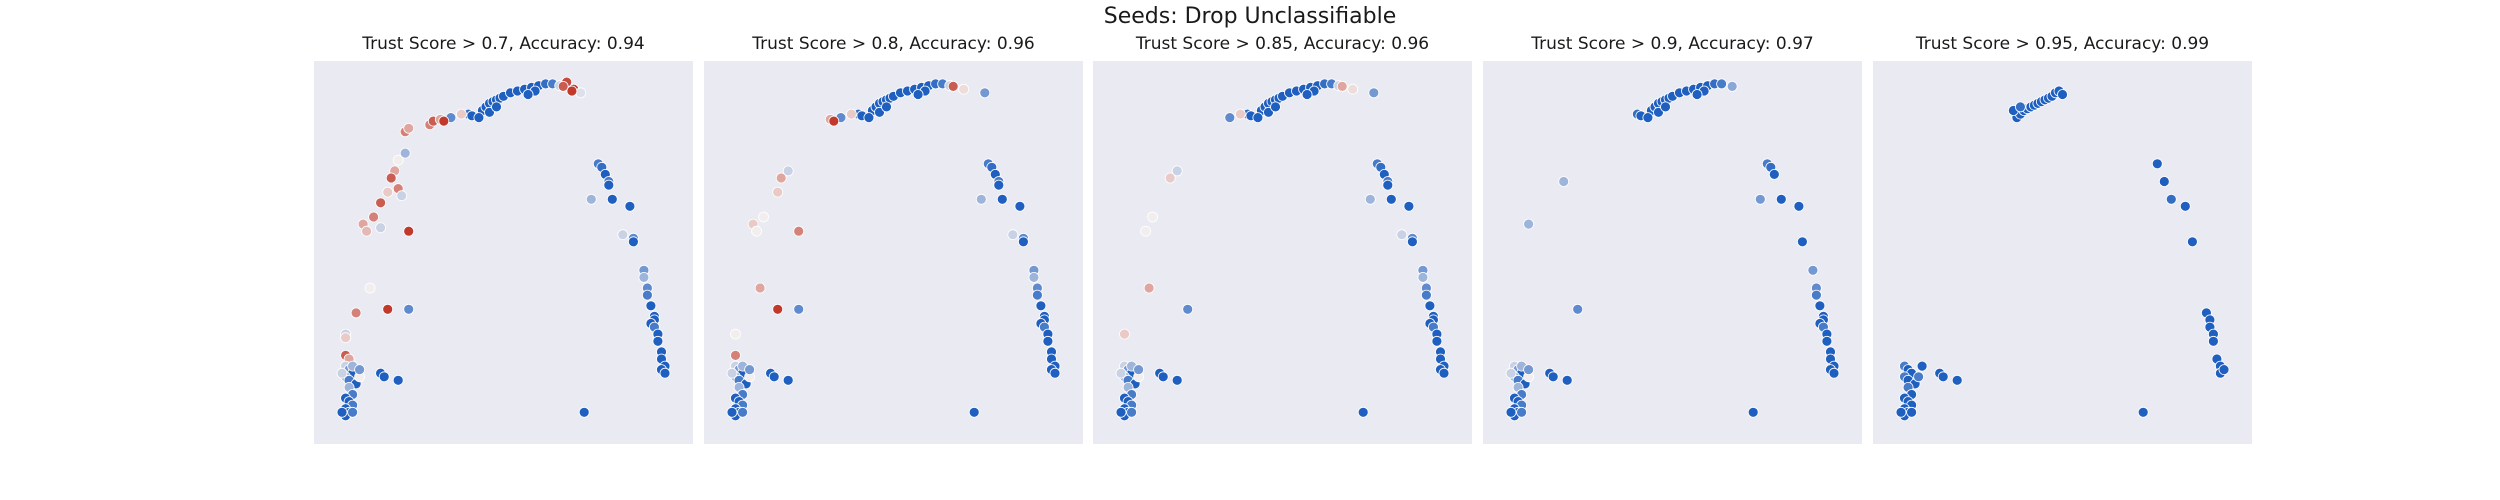  I want to click on panel-title-4: Trust Score > 0.9, Accuracy: 0.97, so click(1672, 44).